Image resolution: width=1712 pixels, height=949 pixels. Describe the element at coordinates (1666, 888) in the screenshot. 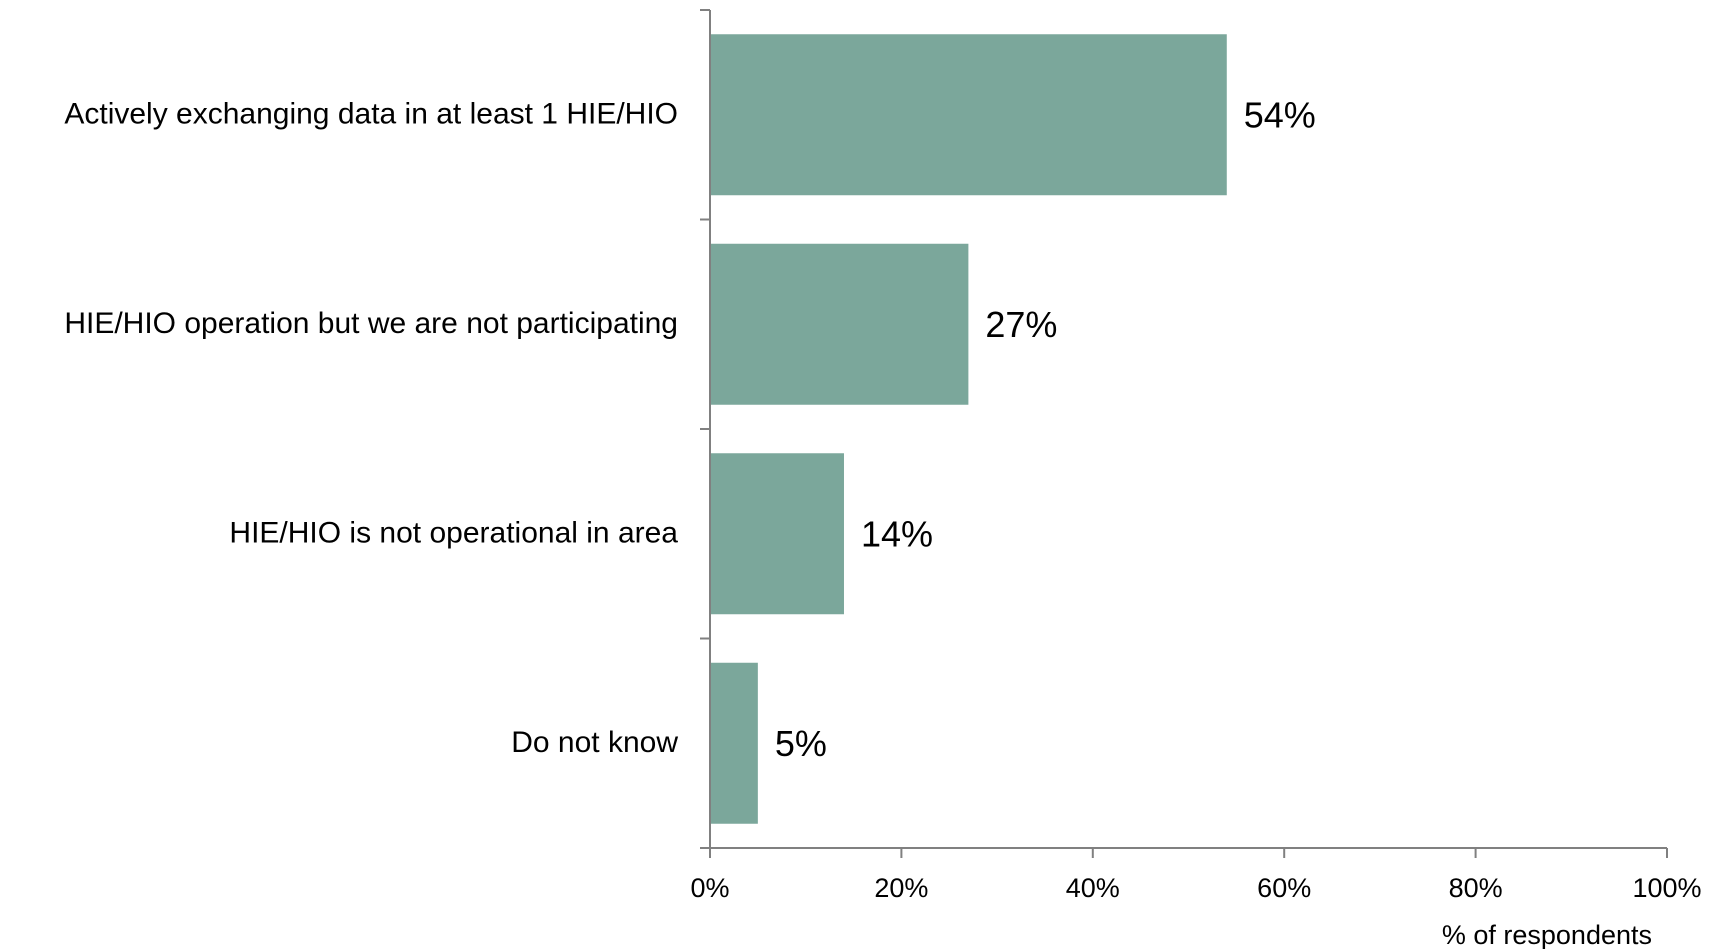

I see `x-tick-label-5: 100%` at that location.